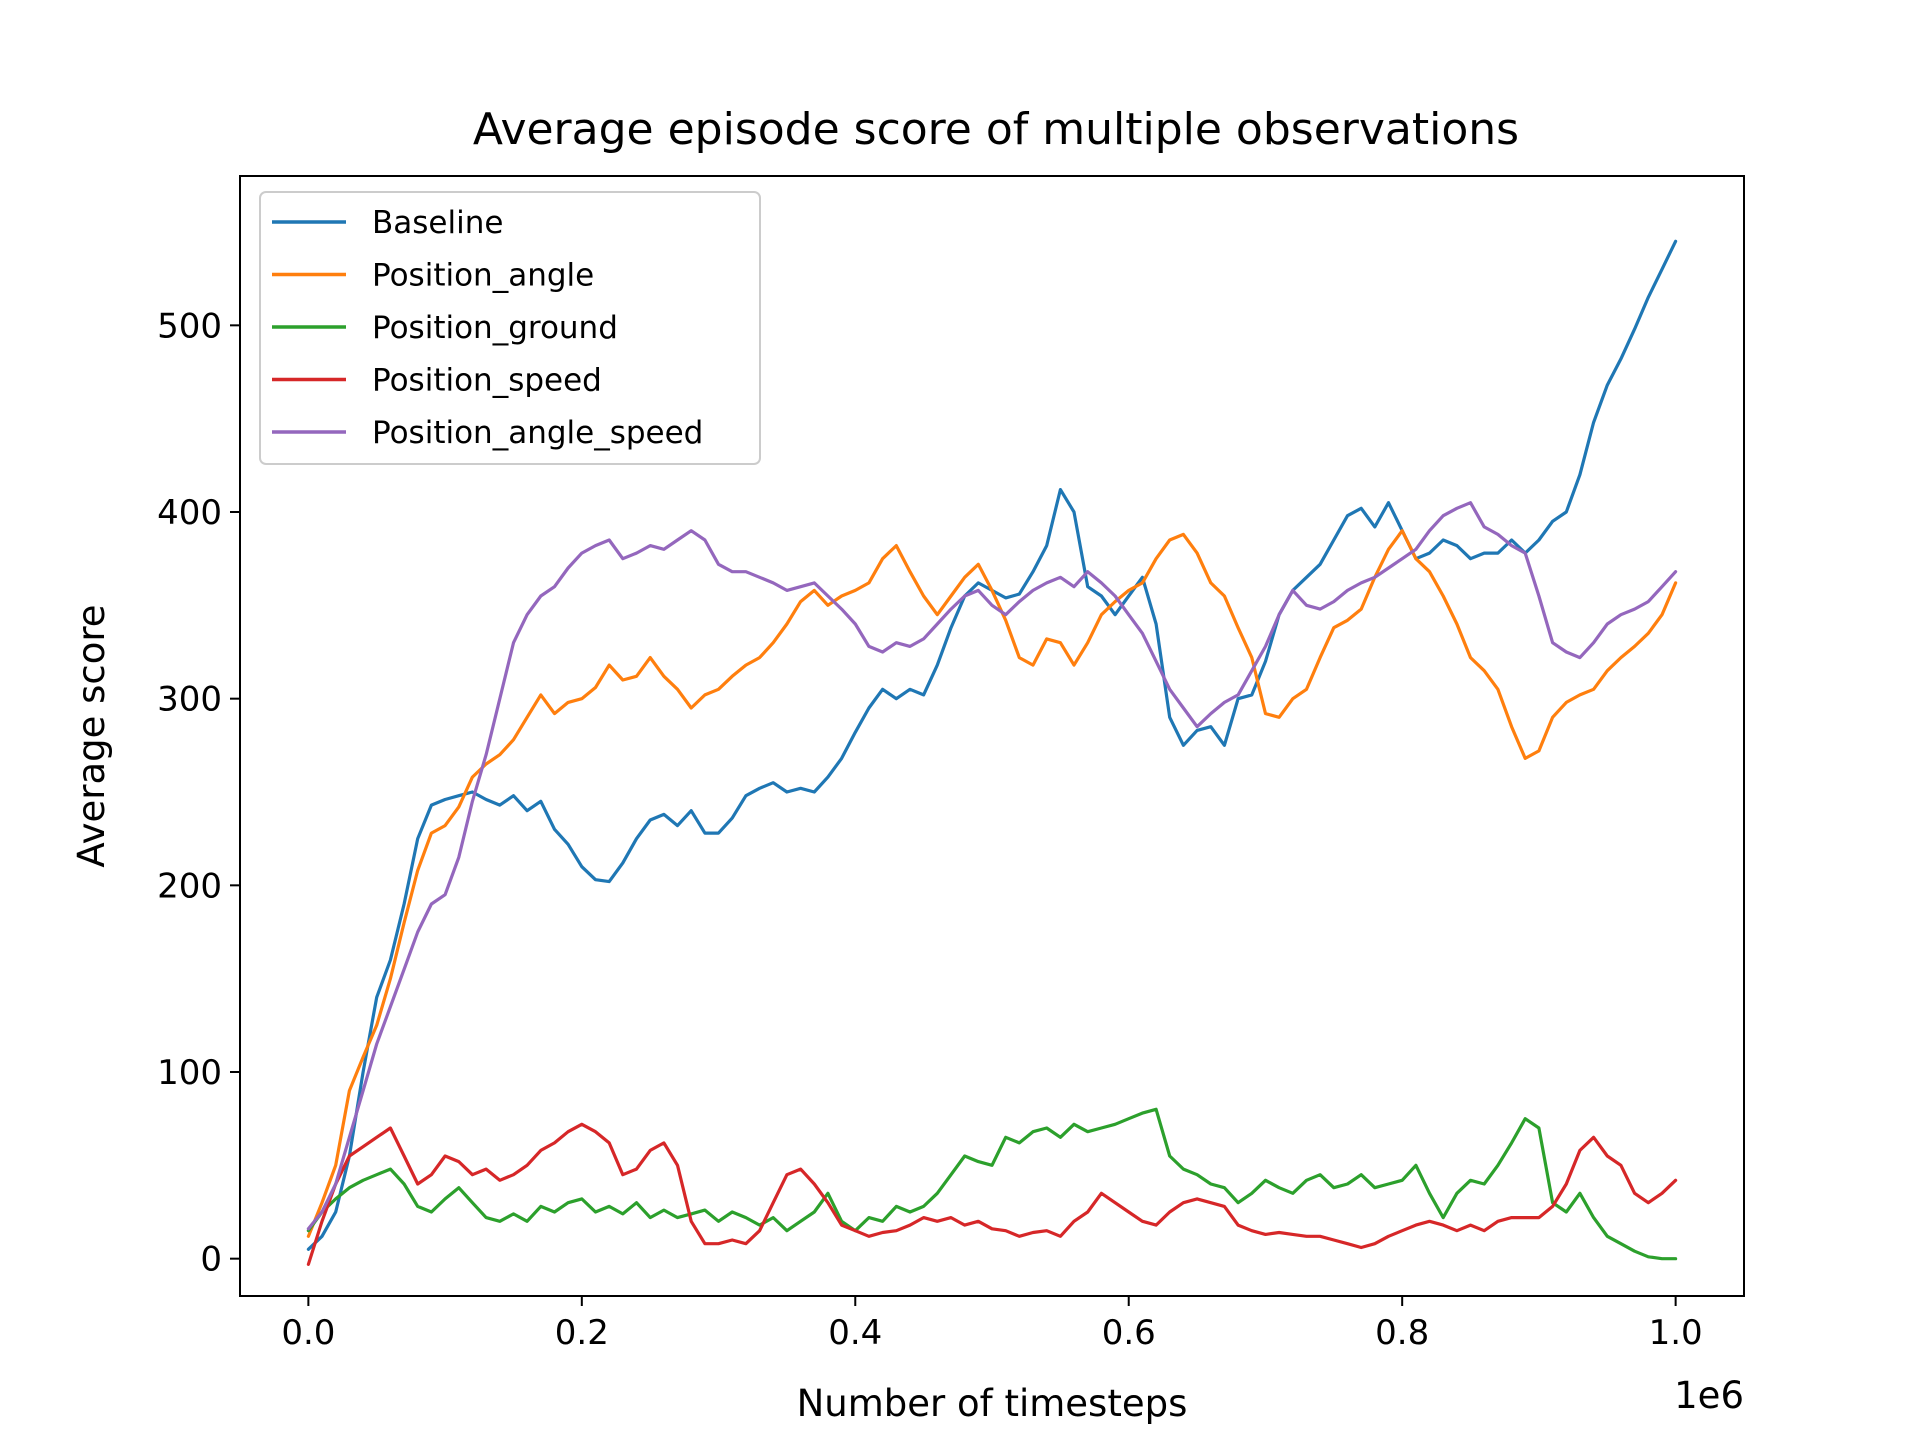 This screenshot has height=1440, width=1920. What do you see at coordinates (495, 328) in the screenshot?
I see `legend-label-position-ground: Position_ground` at bounding box center [495, 328].